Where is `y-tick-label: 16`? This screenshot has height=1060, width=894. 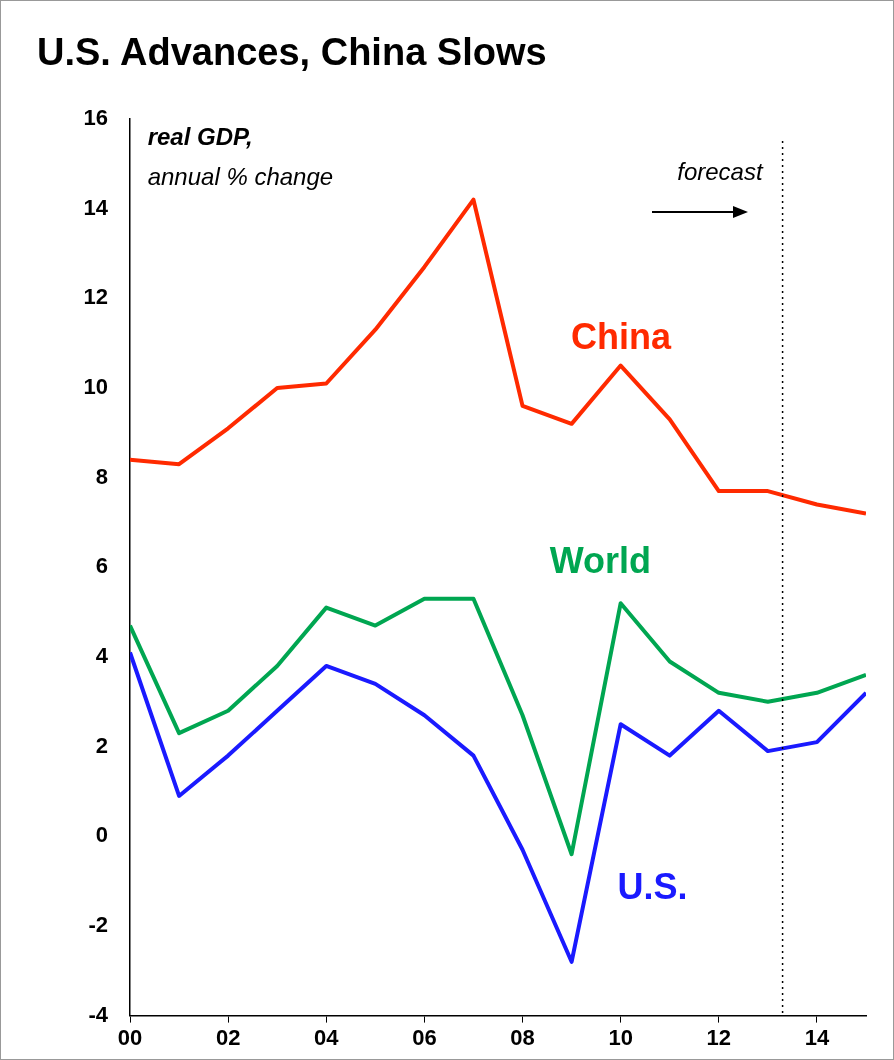
y-tick-label: 16 is located at coordinates (95, 118).